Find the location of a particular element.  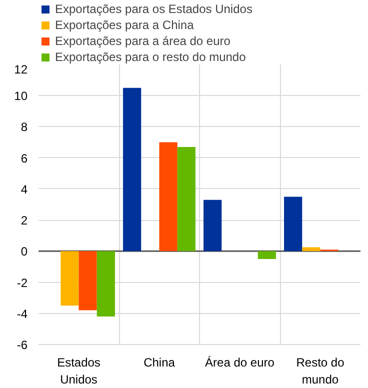

x-tick-label: Área do euro is located at coordinates (240, 363).